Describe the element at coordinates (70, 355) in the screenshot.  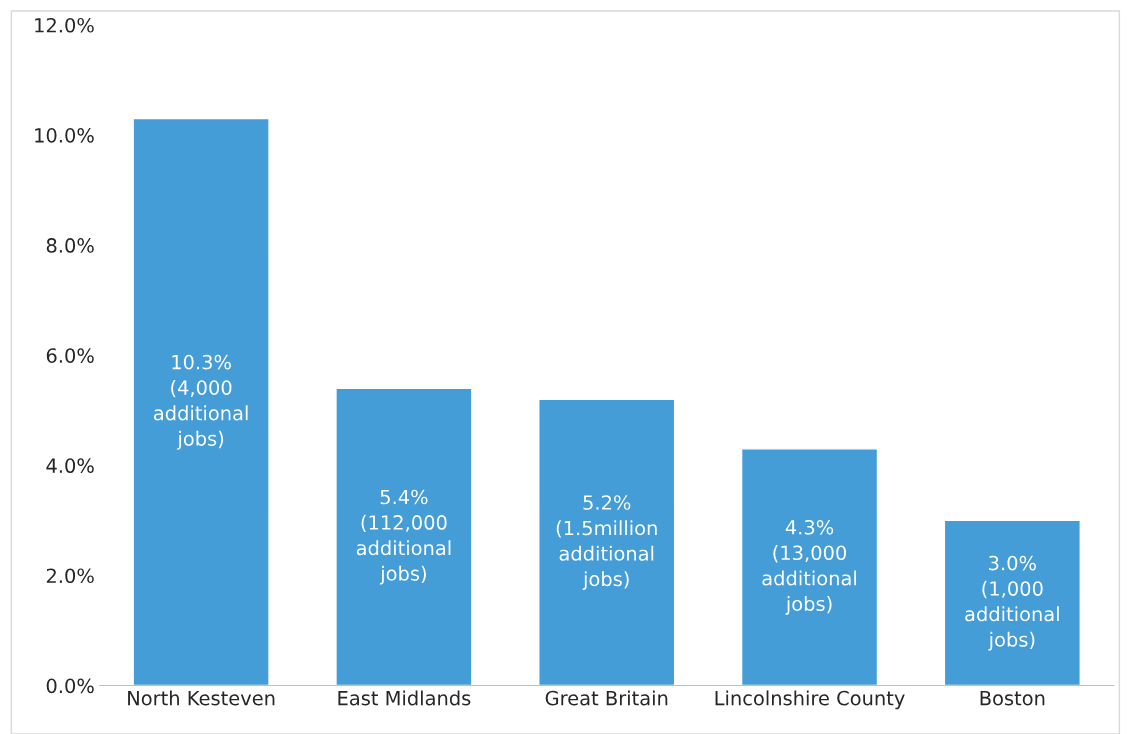
I see `y-tick-label: 6.0%` at that location.